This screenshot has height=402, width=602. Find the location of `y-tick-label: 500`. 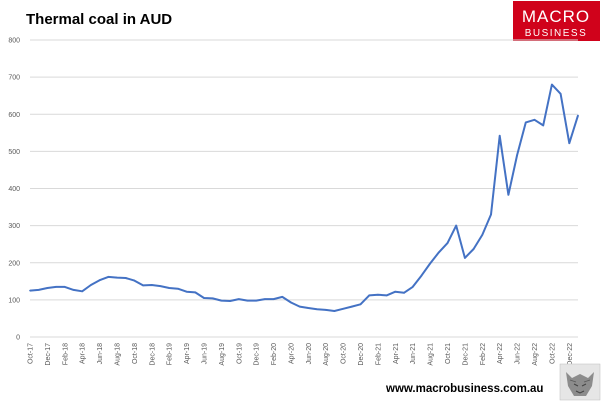

y-tick-label: 500 is located at coordinates (14, 152).